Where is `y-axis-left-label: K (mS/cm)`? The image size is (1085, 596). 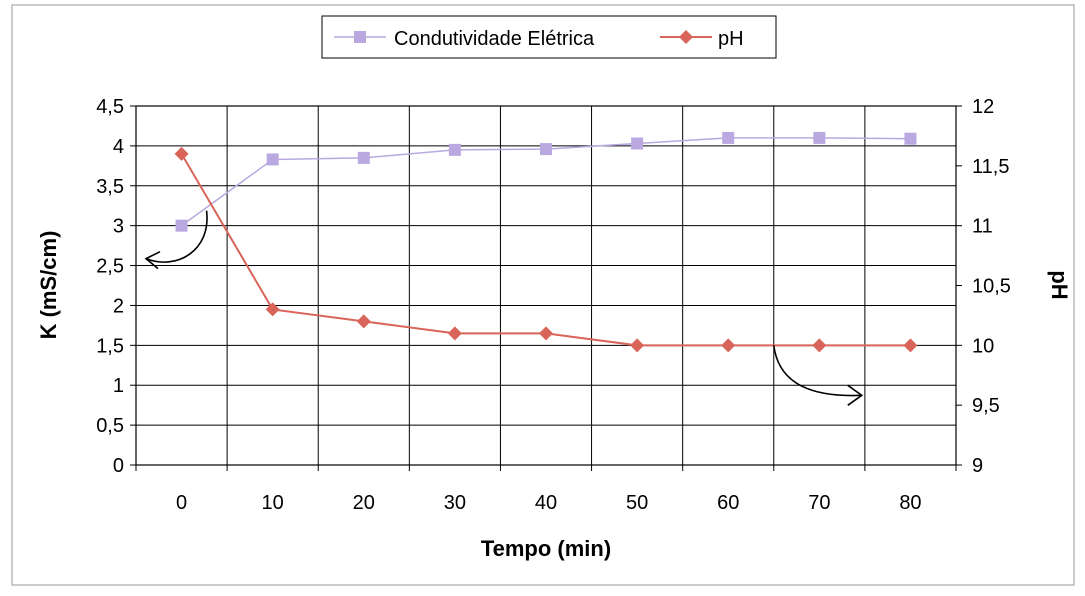 y-axis-left-label: K (mS/cm) is located at coordinates (48, 285).